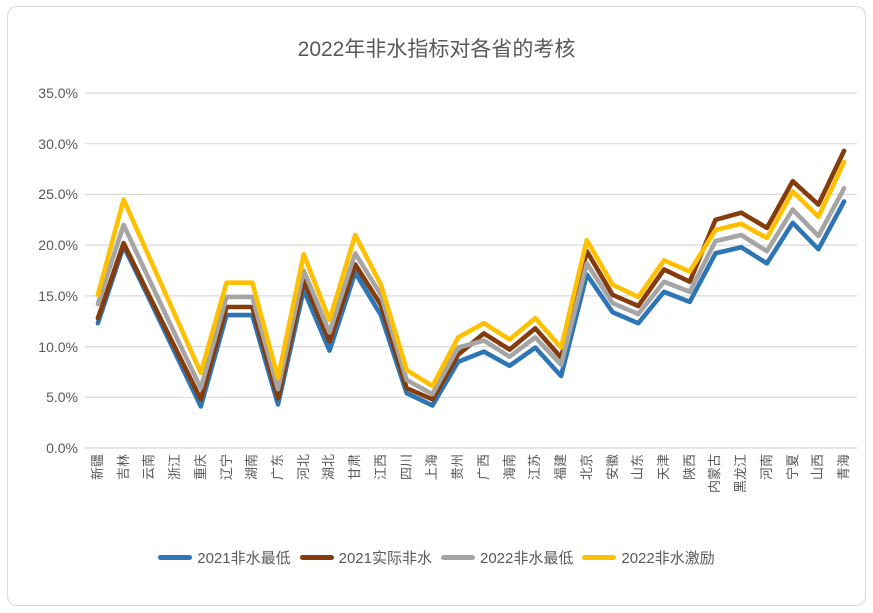 This screenshot has height=613, width=873. What do you see at coordinates (663, 467) in the screenshot?
I see `x-axis-category-text: 天津` at bounding box center [663, 467].